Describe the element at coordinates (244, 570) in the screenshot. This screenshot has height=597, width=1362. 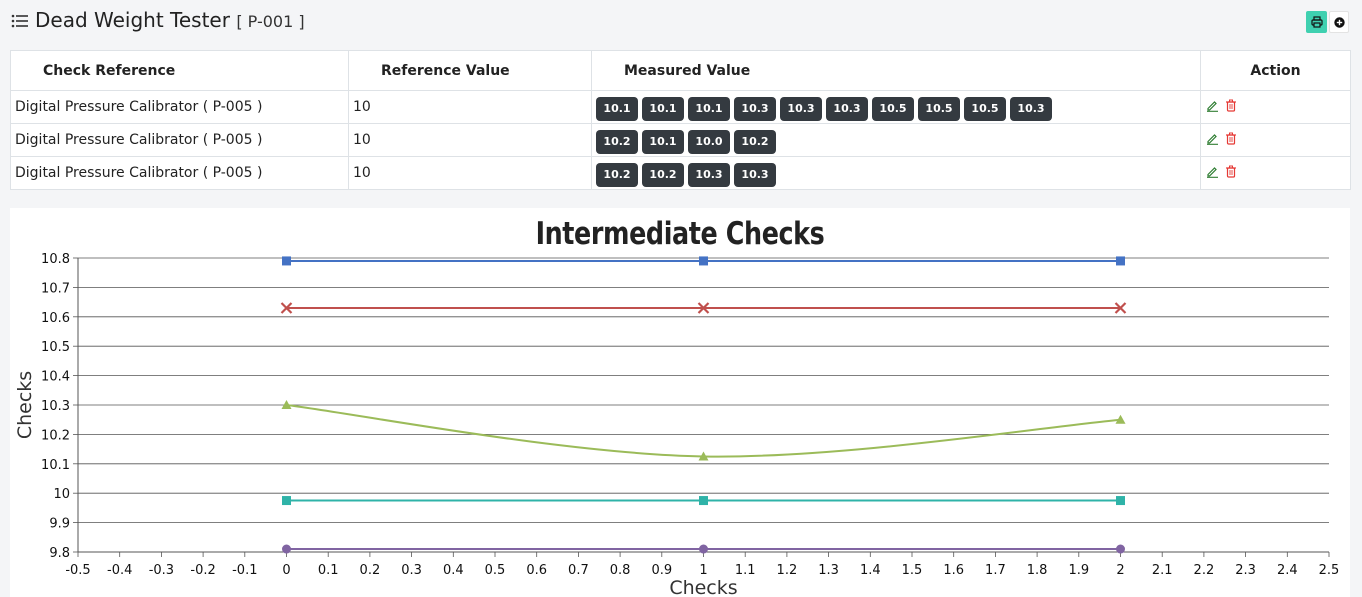
I see `x-tick-label: -0.1` at that location.